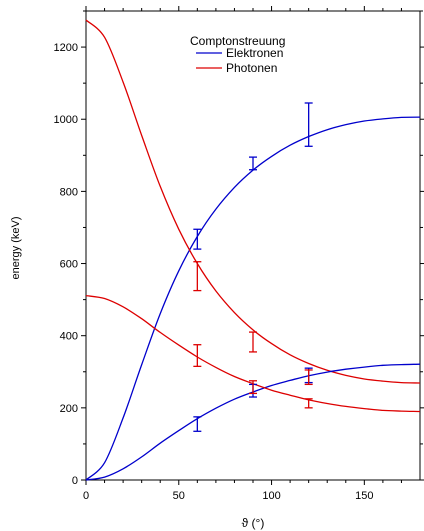 Image resolution: width=424 pixels, height=531 pixels. Describe the element at coordinates (75, 481) in the screenshot. I see `y-tick-label: 0` at that location.